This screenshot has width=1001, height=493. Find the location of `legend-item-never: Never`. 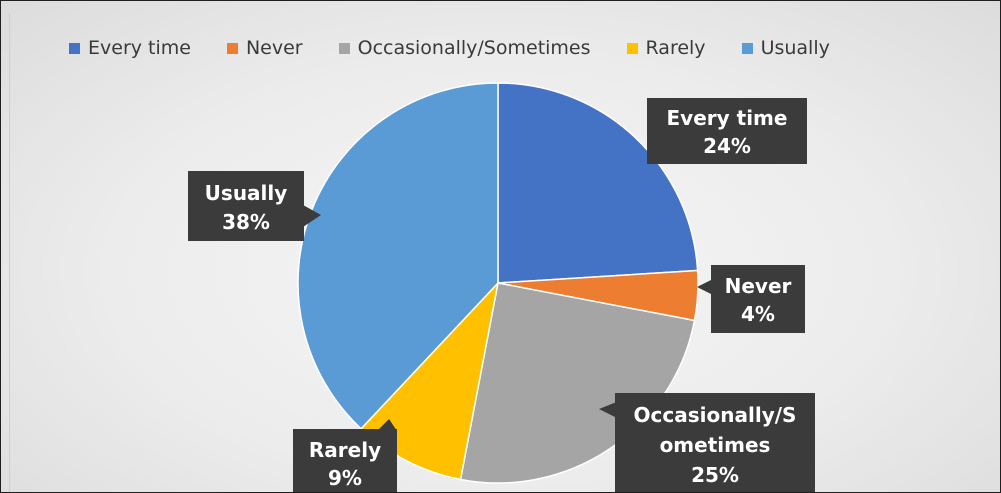

legend-item-never: Never is located at coordinates (264, 48).